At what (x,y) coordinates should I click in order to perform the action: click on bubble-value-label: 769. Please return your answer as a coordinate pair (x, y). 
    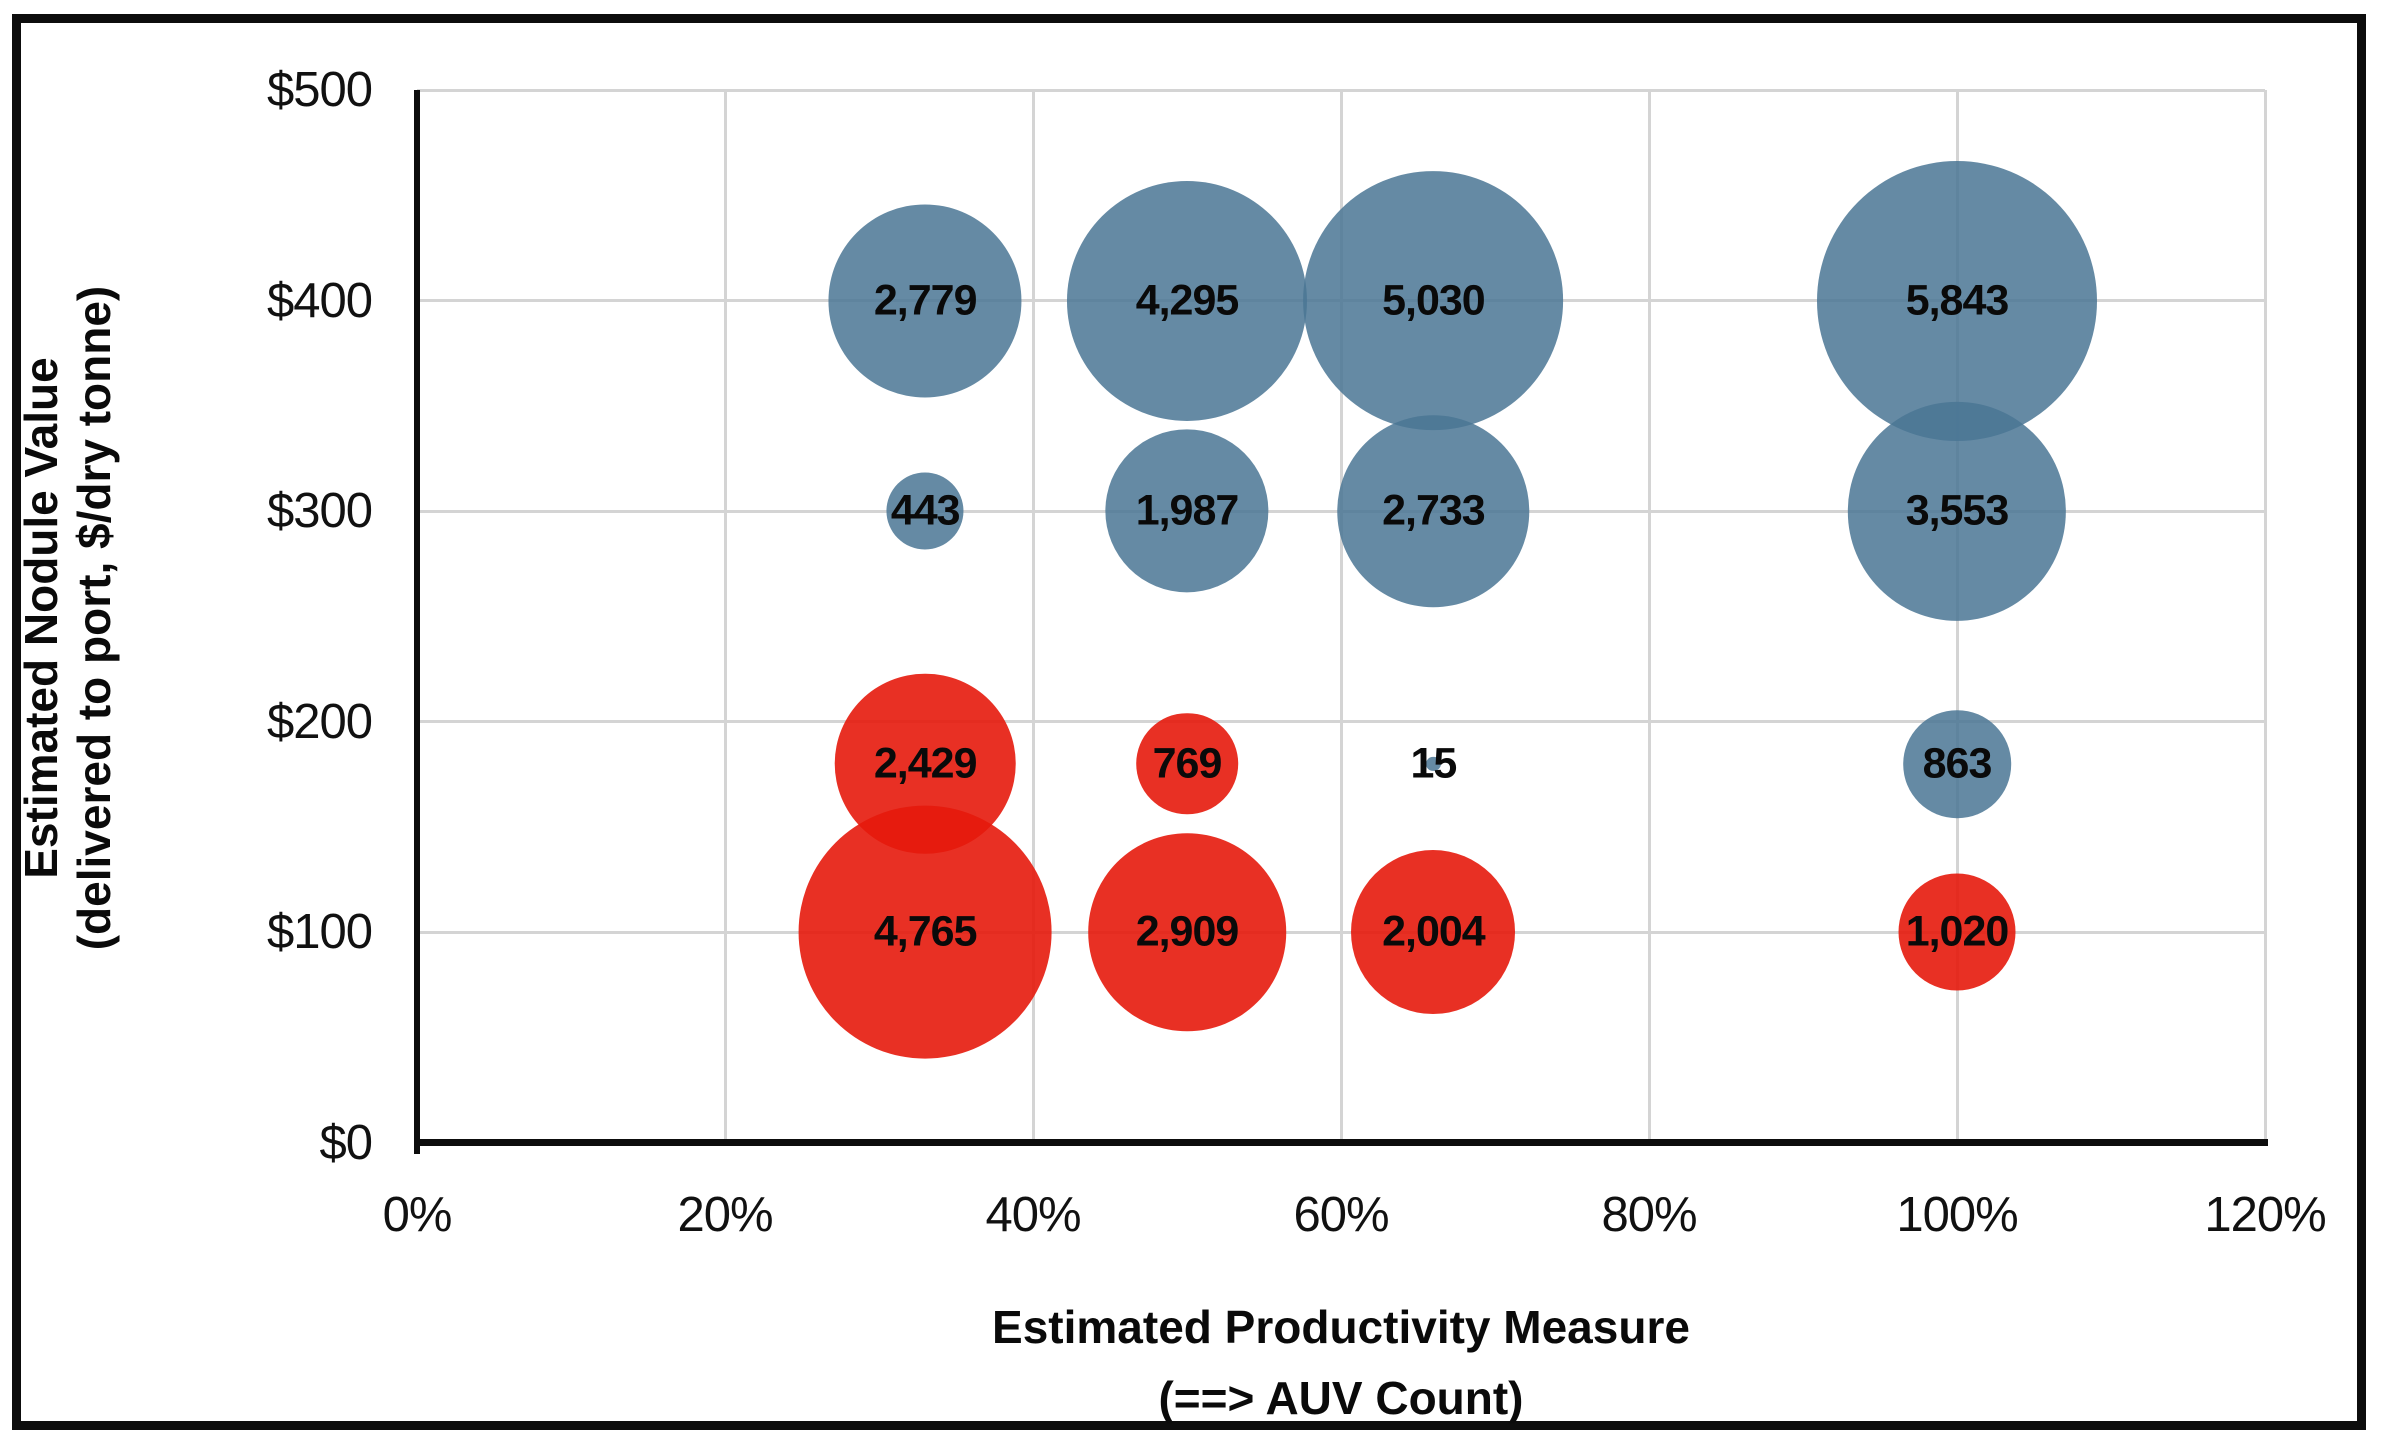
    Looking at the image, I should click on (1187, 763).